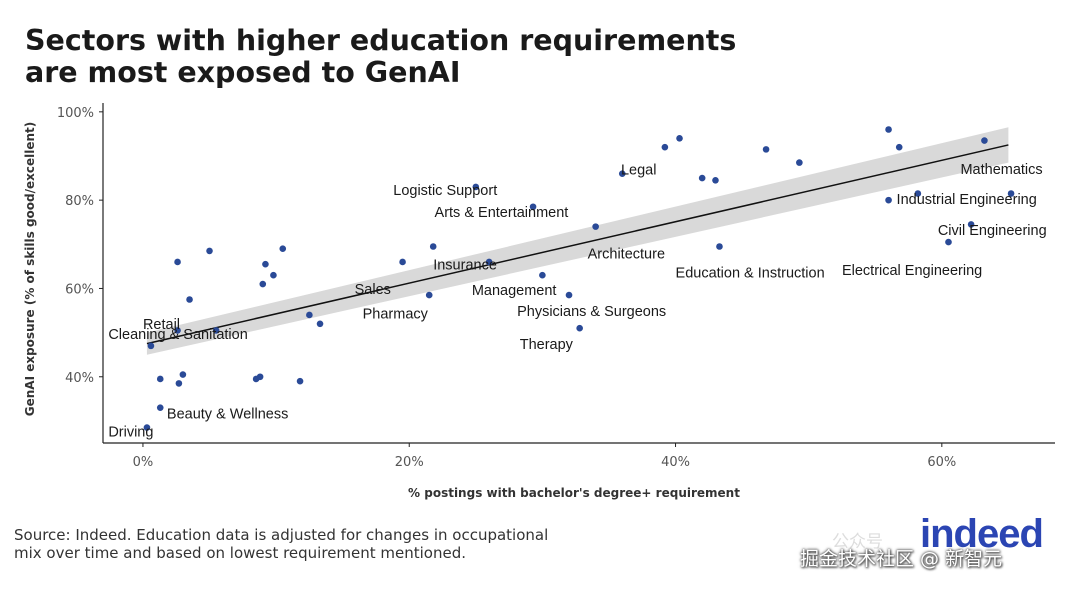  Describe the element at coordinates (547, 345) in the screenshot. I see `point-label: Therapy` at that location.